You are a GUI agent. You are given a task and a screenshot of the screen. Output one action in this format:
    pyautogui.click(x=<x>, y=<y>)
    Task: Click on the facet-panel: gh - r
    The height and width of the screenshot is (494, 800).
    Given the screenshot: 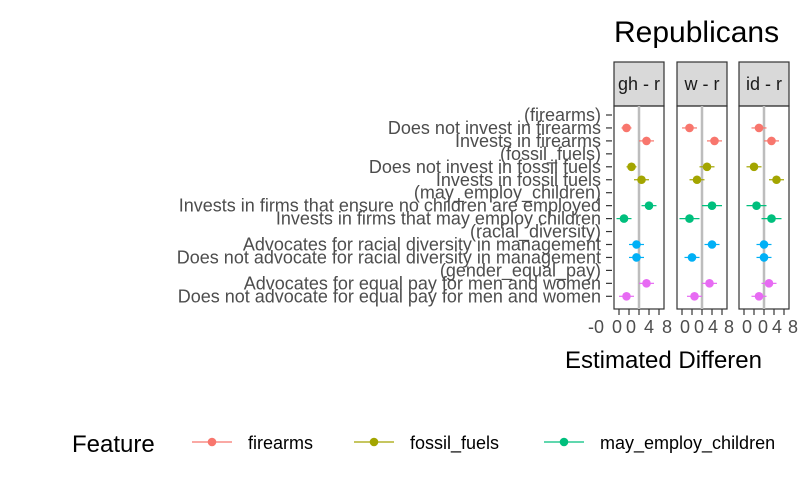 What is the action you would take?
    pyautogui.click(x=639, y=188)
    